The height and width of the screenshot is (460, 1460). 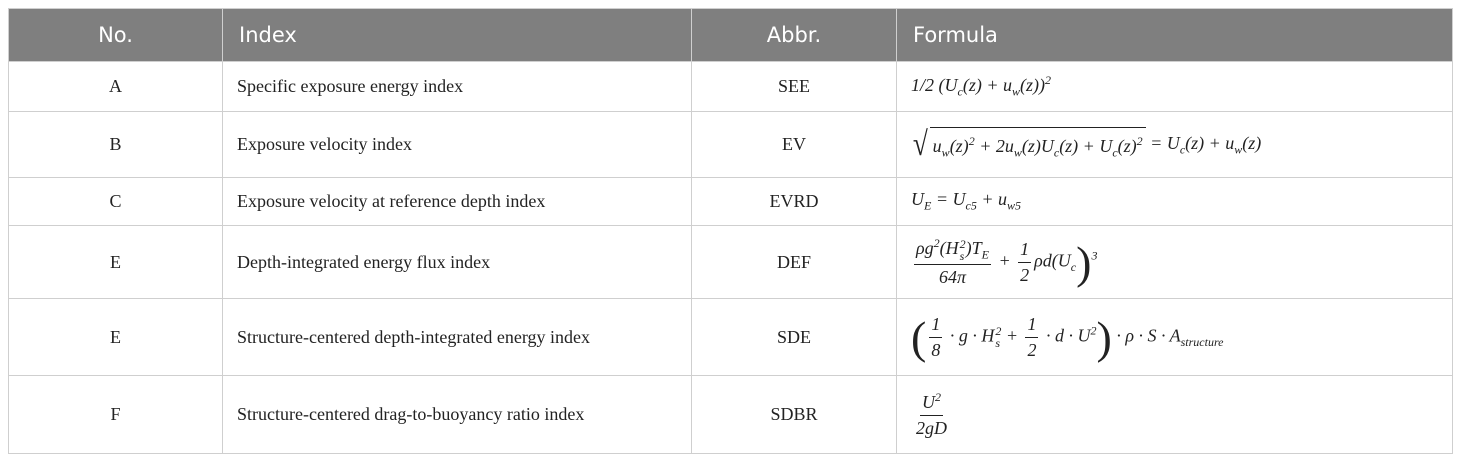 What do you see at coordinates (1174, 201) in the screenshot?
I see `formula-cell: UE = Uc5 + uw5` at bounding box center [1174, 201].